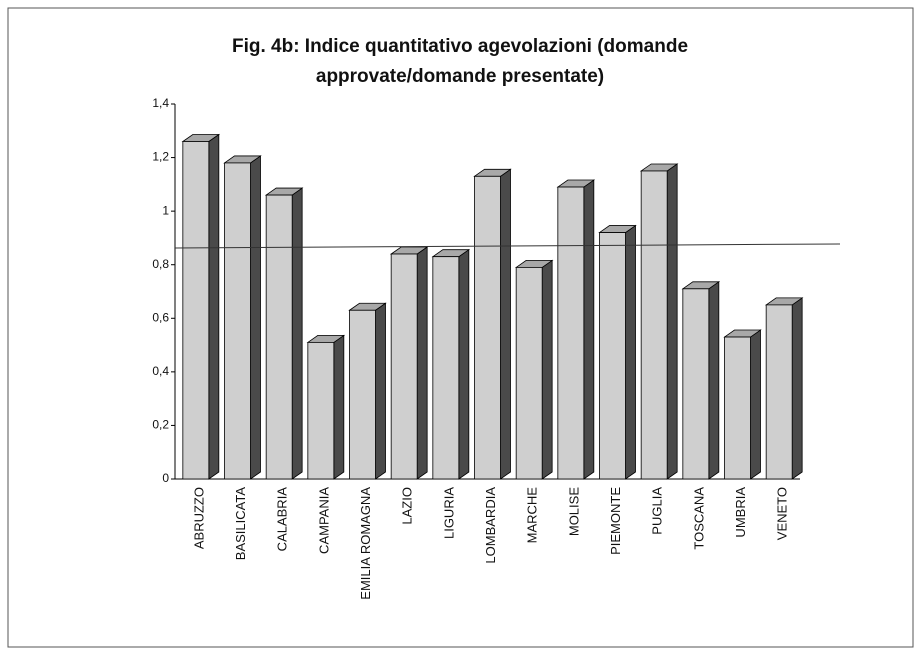 The width and height of the screenshot is (921, 655). Describe the element at coordinates (782, 513) in the screenshot. I see `x-tick-label: VENETO` at that location.